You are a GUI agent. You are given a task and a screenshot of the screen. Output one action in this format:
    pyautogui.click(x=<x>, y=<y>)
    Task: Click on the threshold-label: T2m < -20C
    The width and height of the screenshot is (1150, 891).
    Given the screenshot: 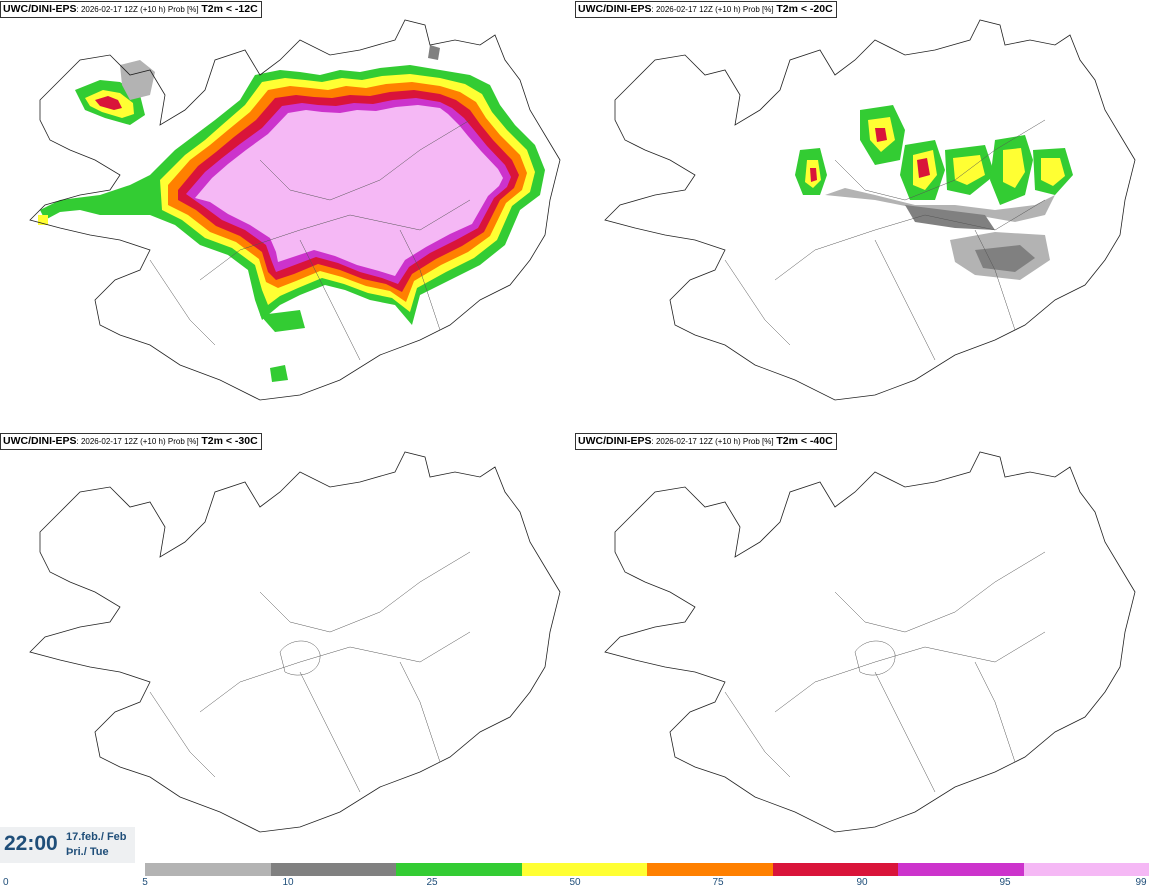 What is the action you would take?
    pyautogui.click(x=804, y=9)
    